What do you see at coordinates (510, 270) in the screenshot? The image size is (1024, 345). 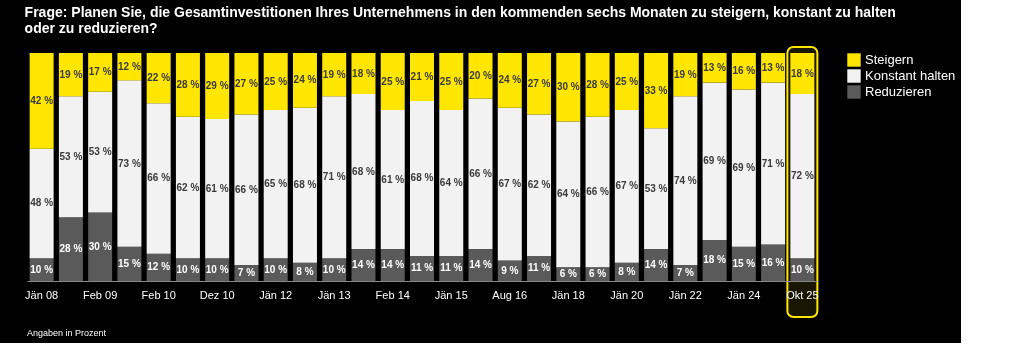 I see `data-label: 9 %` at bounding box center [510, 270].